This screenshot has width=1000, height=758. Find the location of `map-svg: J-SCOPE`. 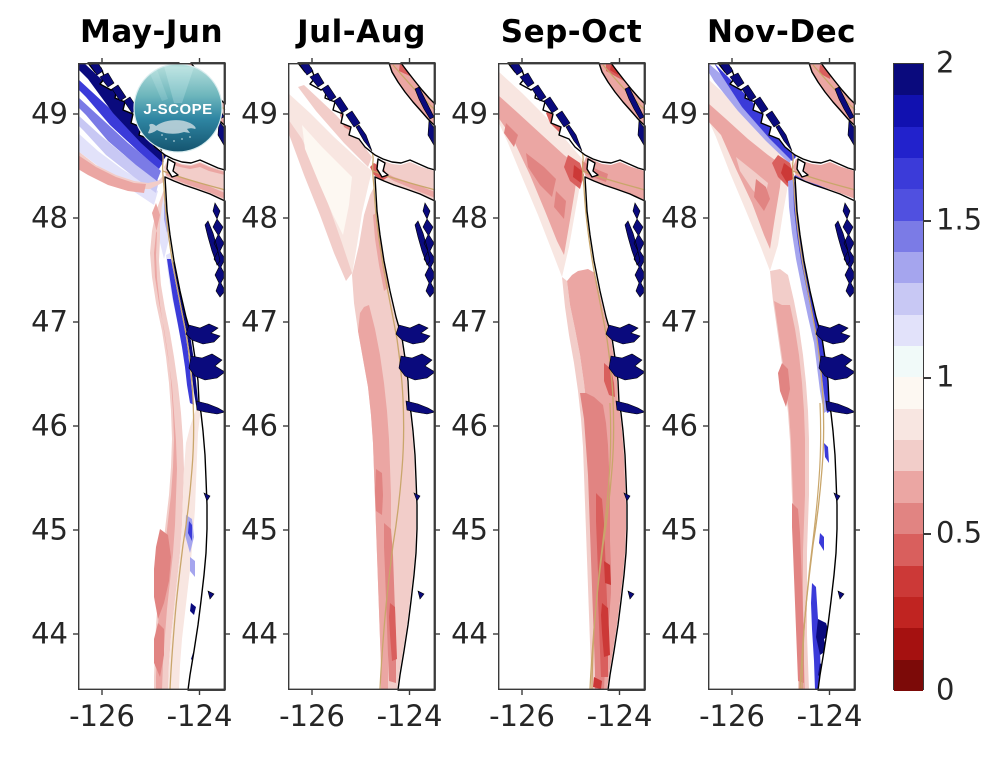

map-svg: J-SCOPE is located at coordinates (151, 376).